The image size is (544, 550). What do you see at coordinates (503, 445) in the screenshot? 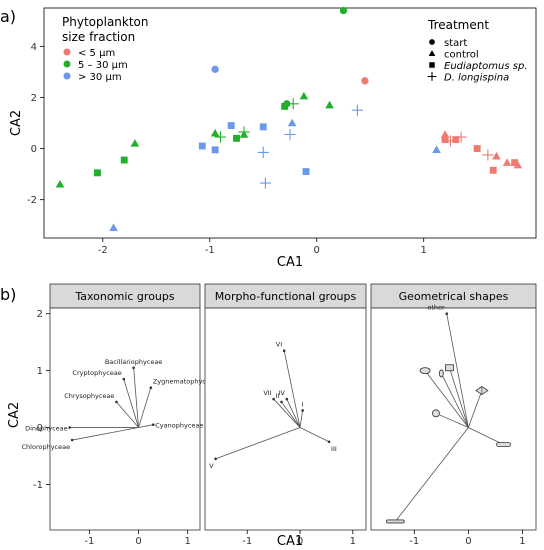
I see `shape-glyph-rod-icon` at bounding box center [503, 445].